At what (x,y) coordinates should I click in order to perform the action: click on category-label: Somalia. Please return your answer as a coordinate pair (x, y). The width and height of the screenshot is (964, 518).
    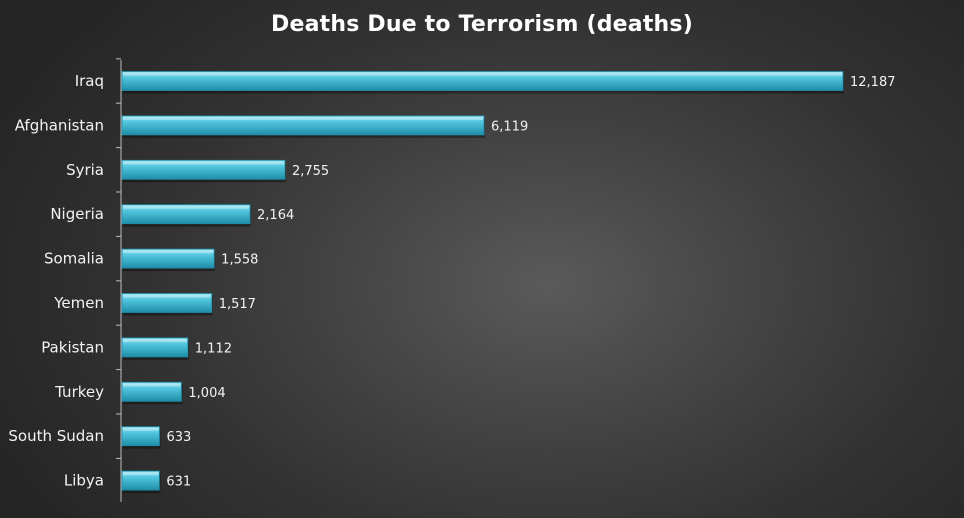
    Looking at the image, I should click on (74, 259).